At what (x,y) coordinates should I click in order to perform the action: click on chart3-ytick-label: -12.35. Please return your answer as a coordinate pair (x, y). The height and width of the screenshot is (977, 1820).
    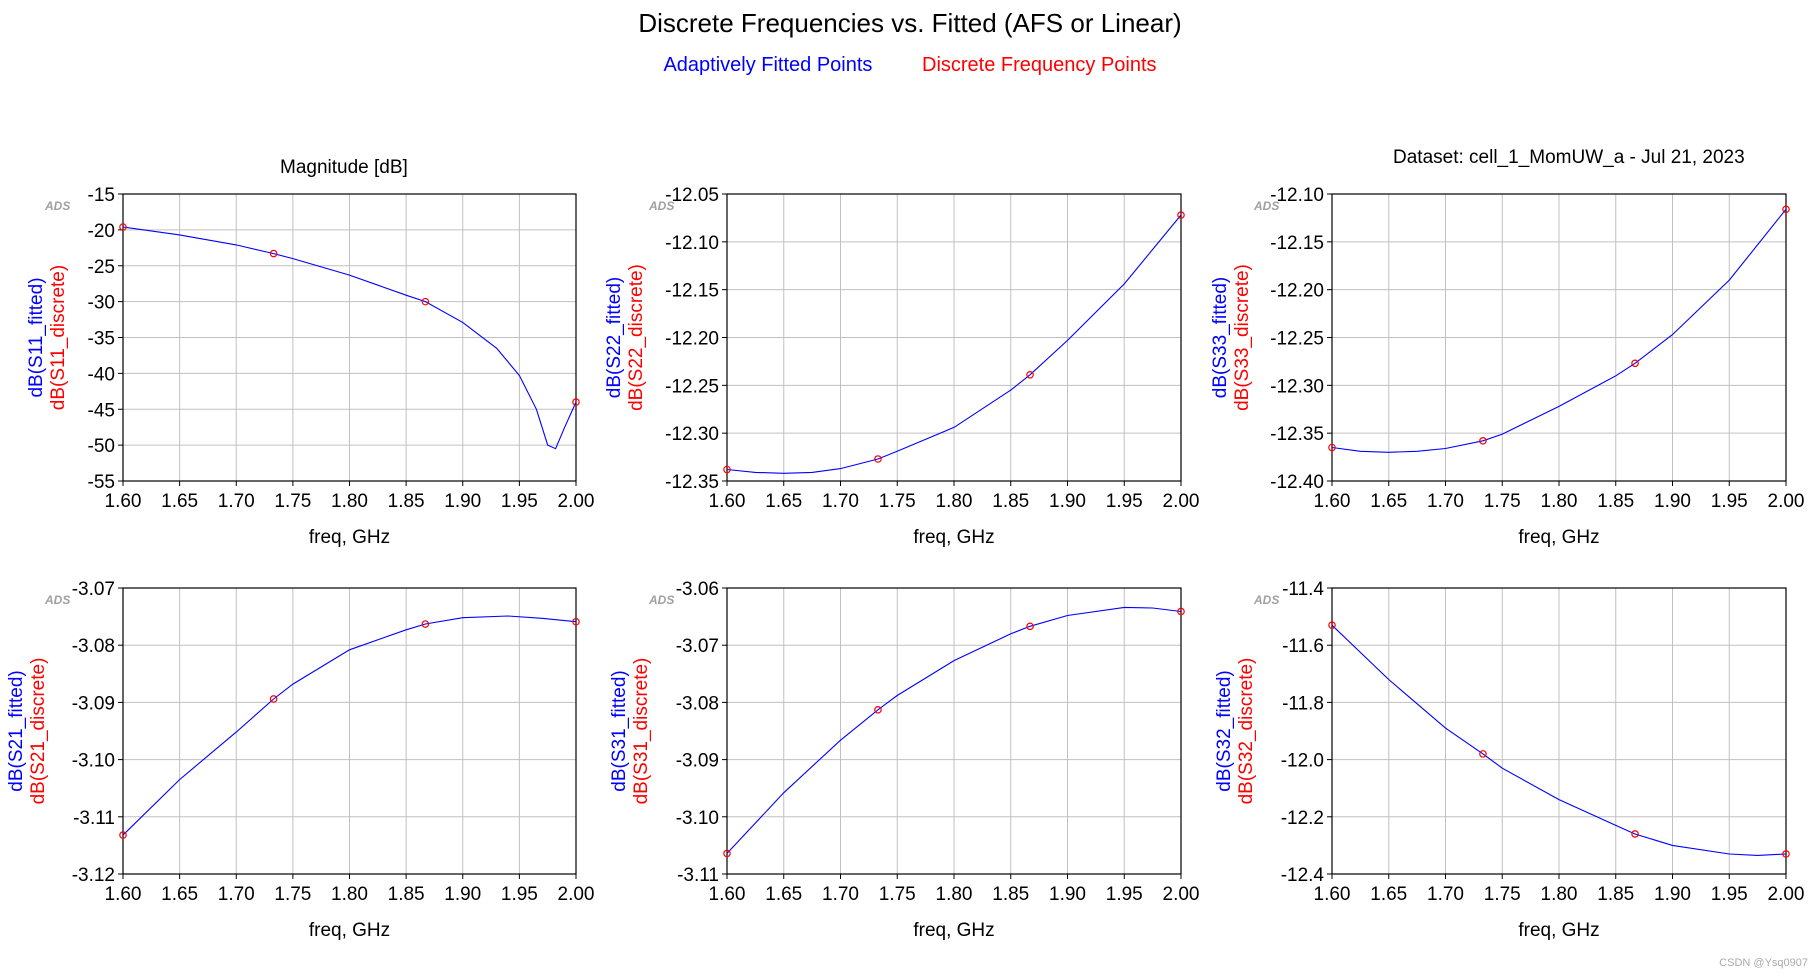
    Looking at the image, I should click on (1297, 434).